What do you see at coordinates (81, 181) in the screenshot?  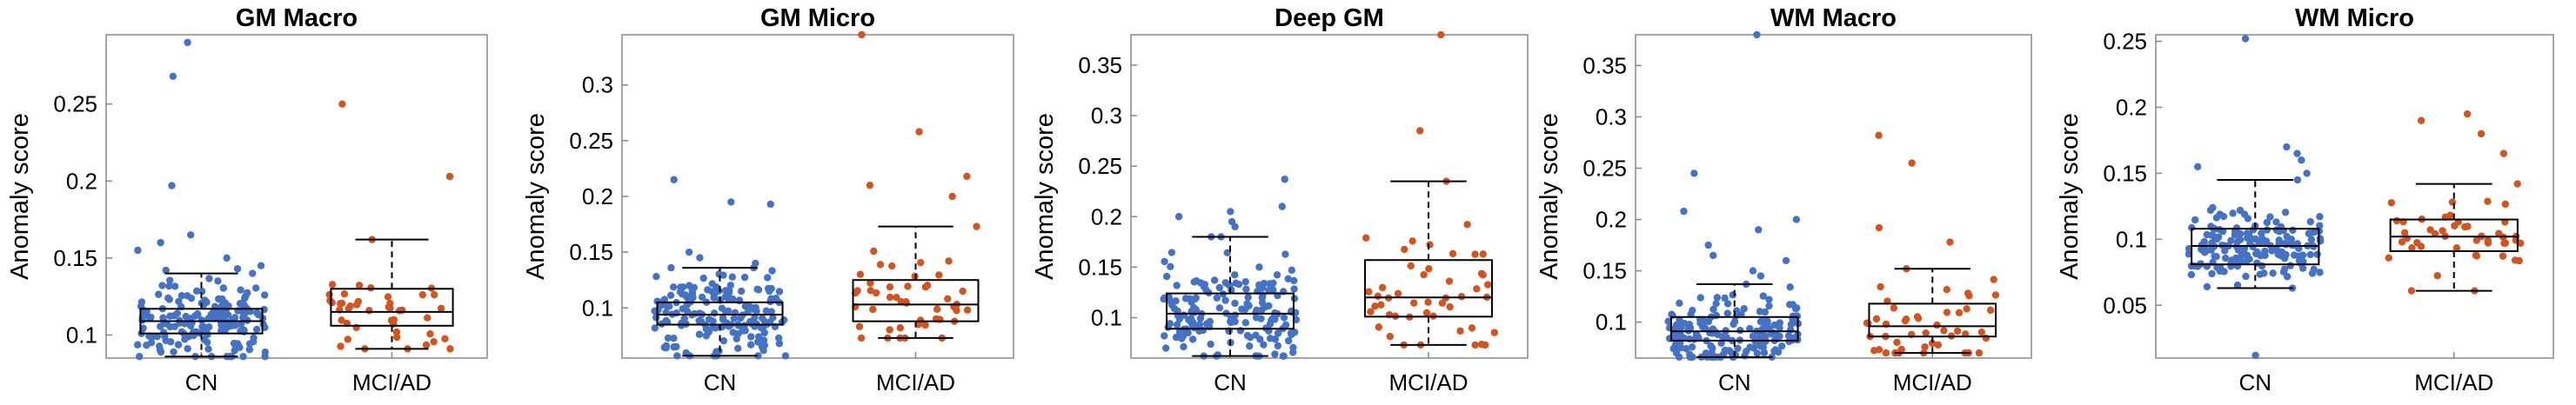 I see `y-tick-label: 0.2` at bounding box center [81, 181].